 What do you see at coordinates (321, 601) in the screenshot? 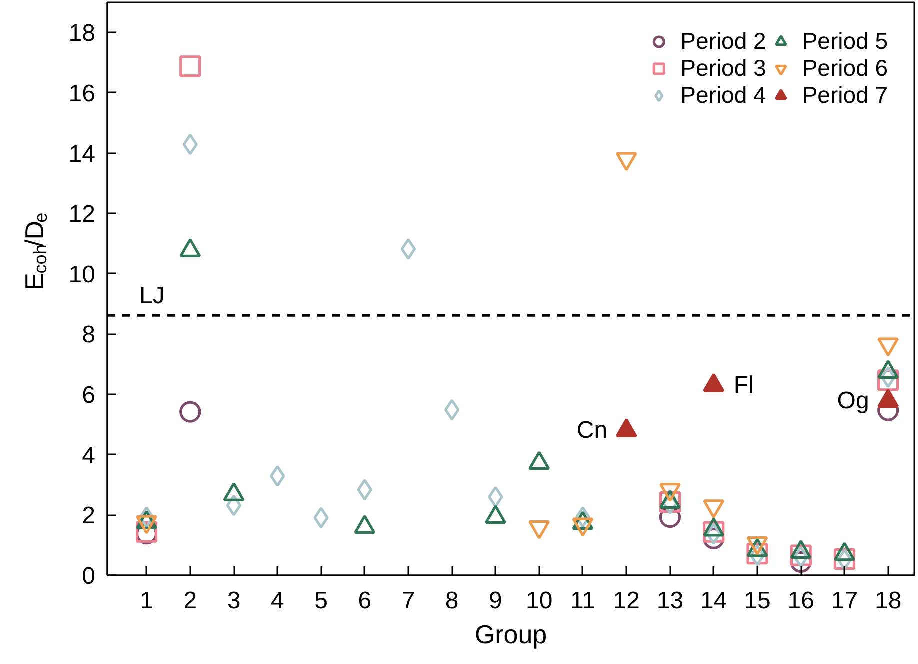
I see `x-tick-label: 5` at bounding box center [321, 601].